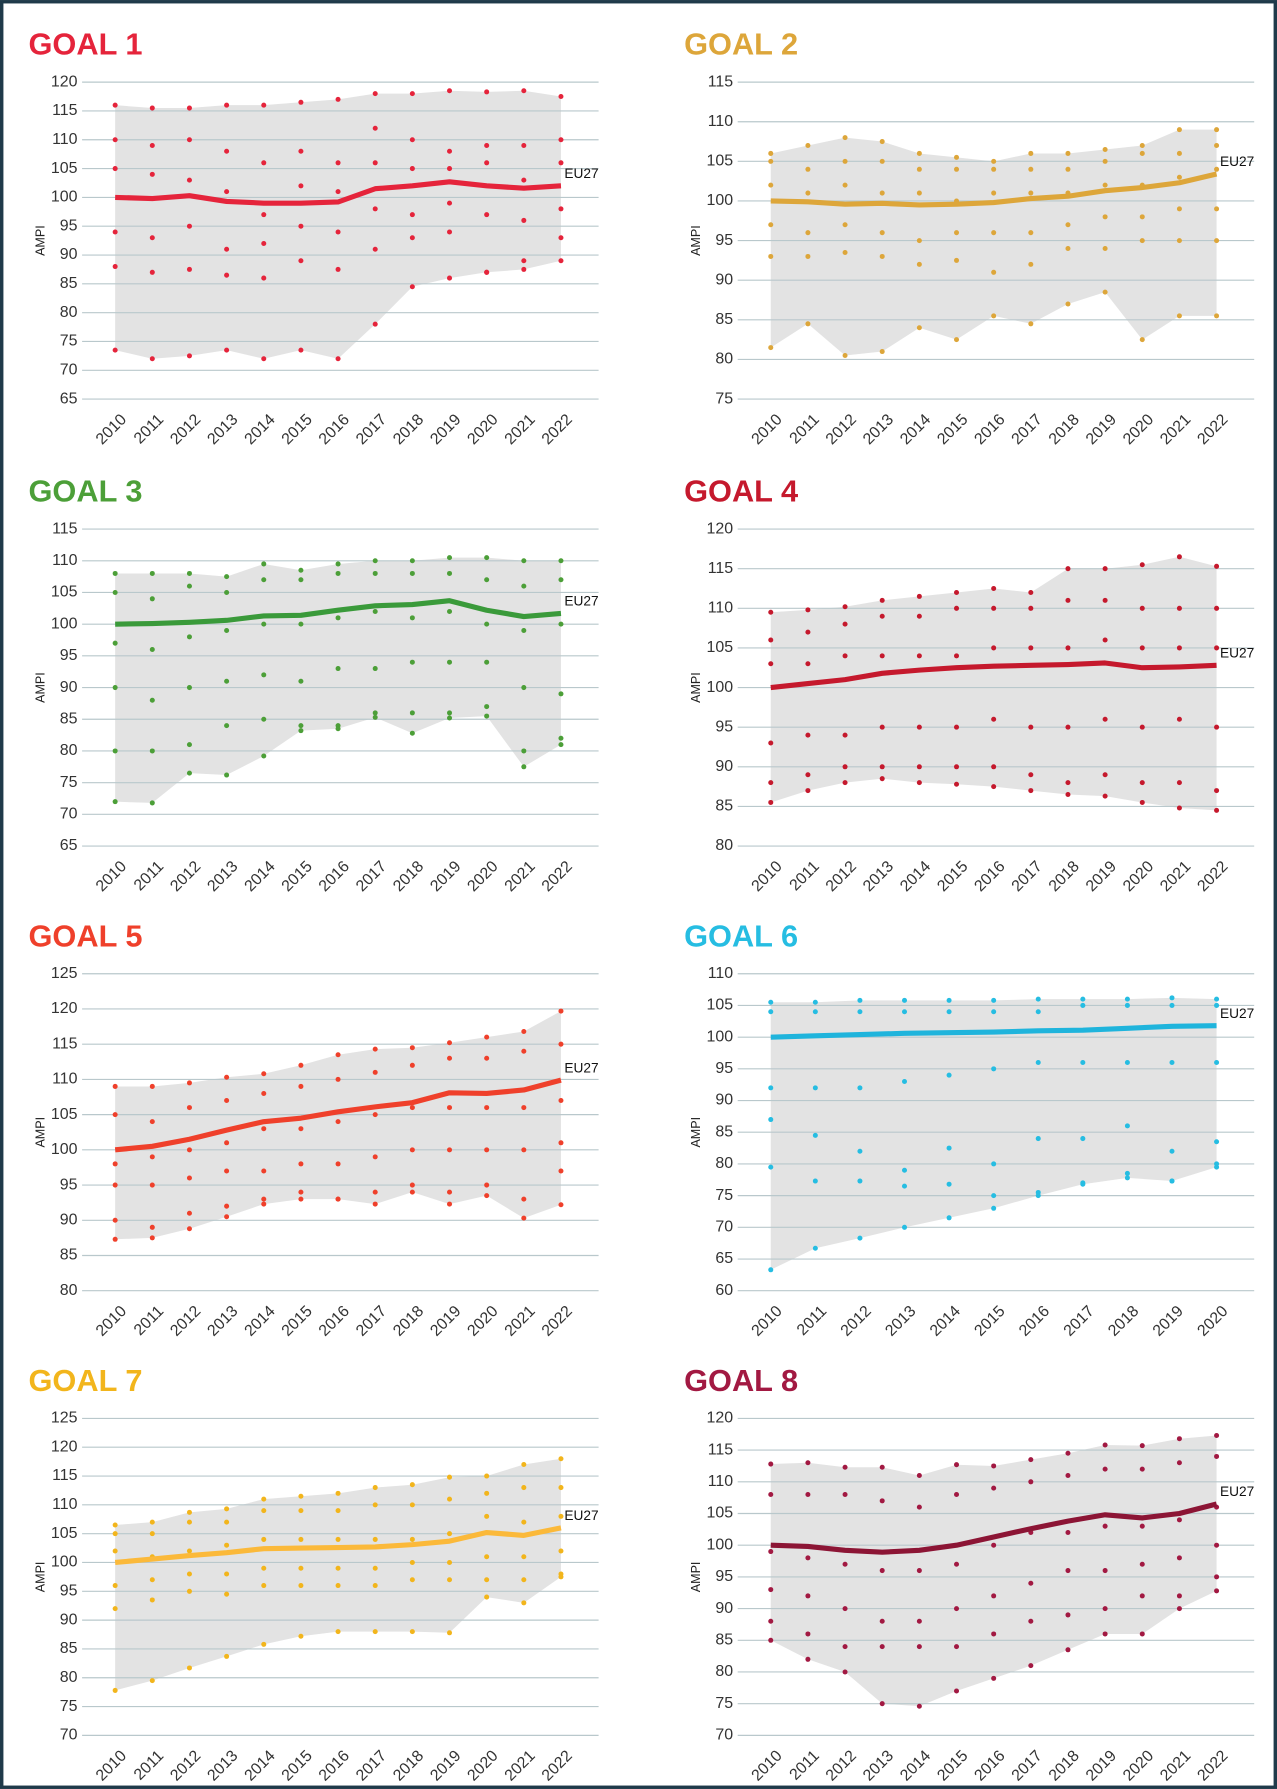  Describe the element at coordinates (741, 44) in the screenshot. I see `chart-title: GOAL 2` at that location.